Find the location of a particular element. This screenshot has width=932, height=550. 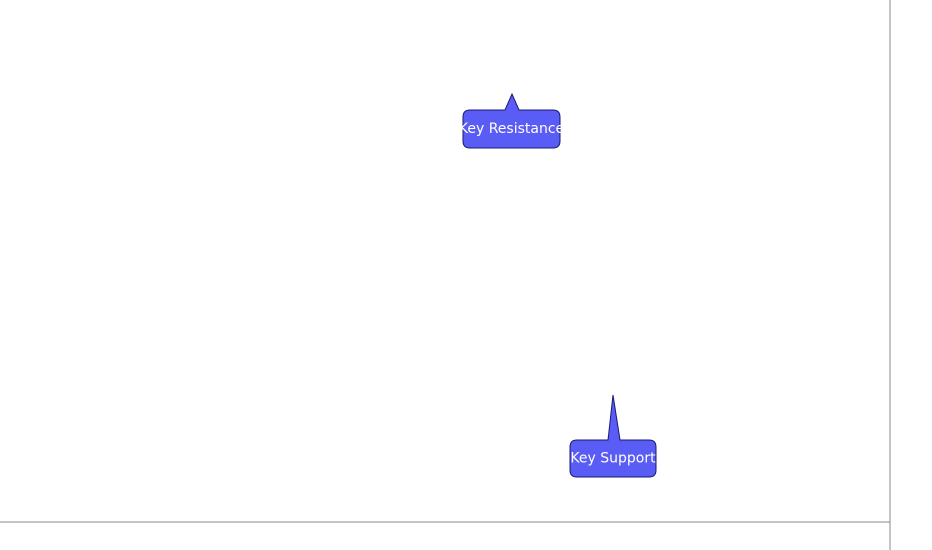

callout-text: Key Support is located at coordinates (613, 459).